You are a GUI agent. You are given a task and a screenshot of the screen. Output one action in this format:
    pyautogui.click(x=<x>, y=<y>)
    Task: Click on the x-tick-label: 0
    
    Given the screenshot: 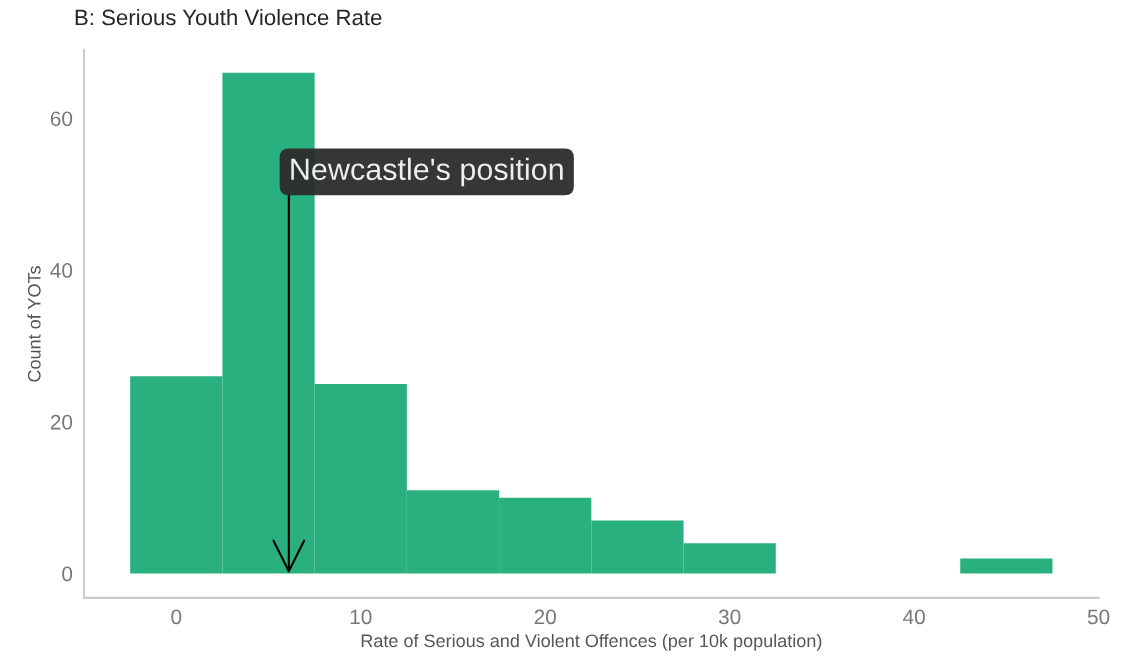 What is the action you would take?
    pyautogui.click(x=176, y=617)
    